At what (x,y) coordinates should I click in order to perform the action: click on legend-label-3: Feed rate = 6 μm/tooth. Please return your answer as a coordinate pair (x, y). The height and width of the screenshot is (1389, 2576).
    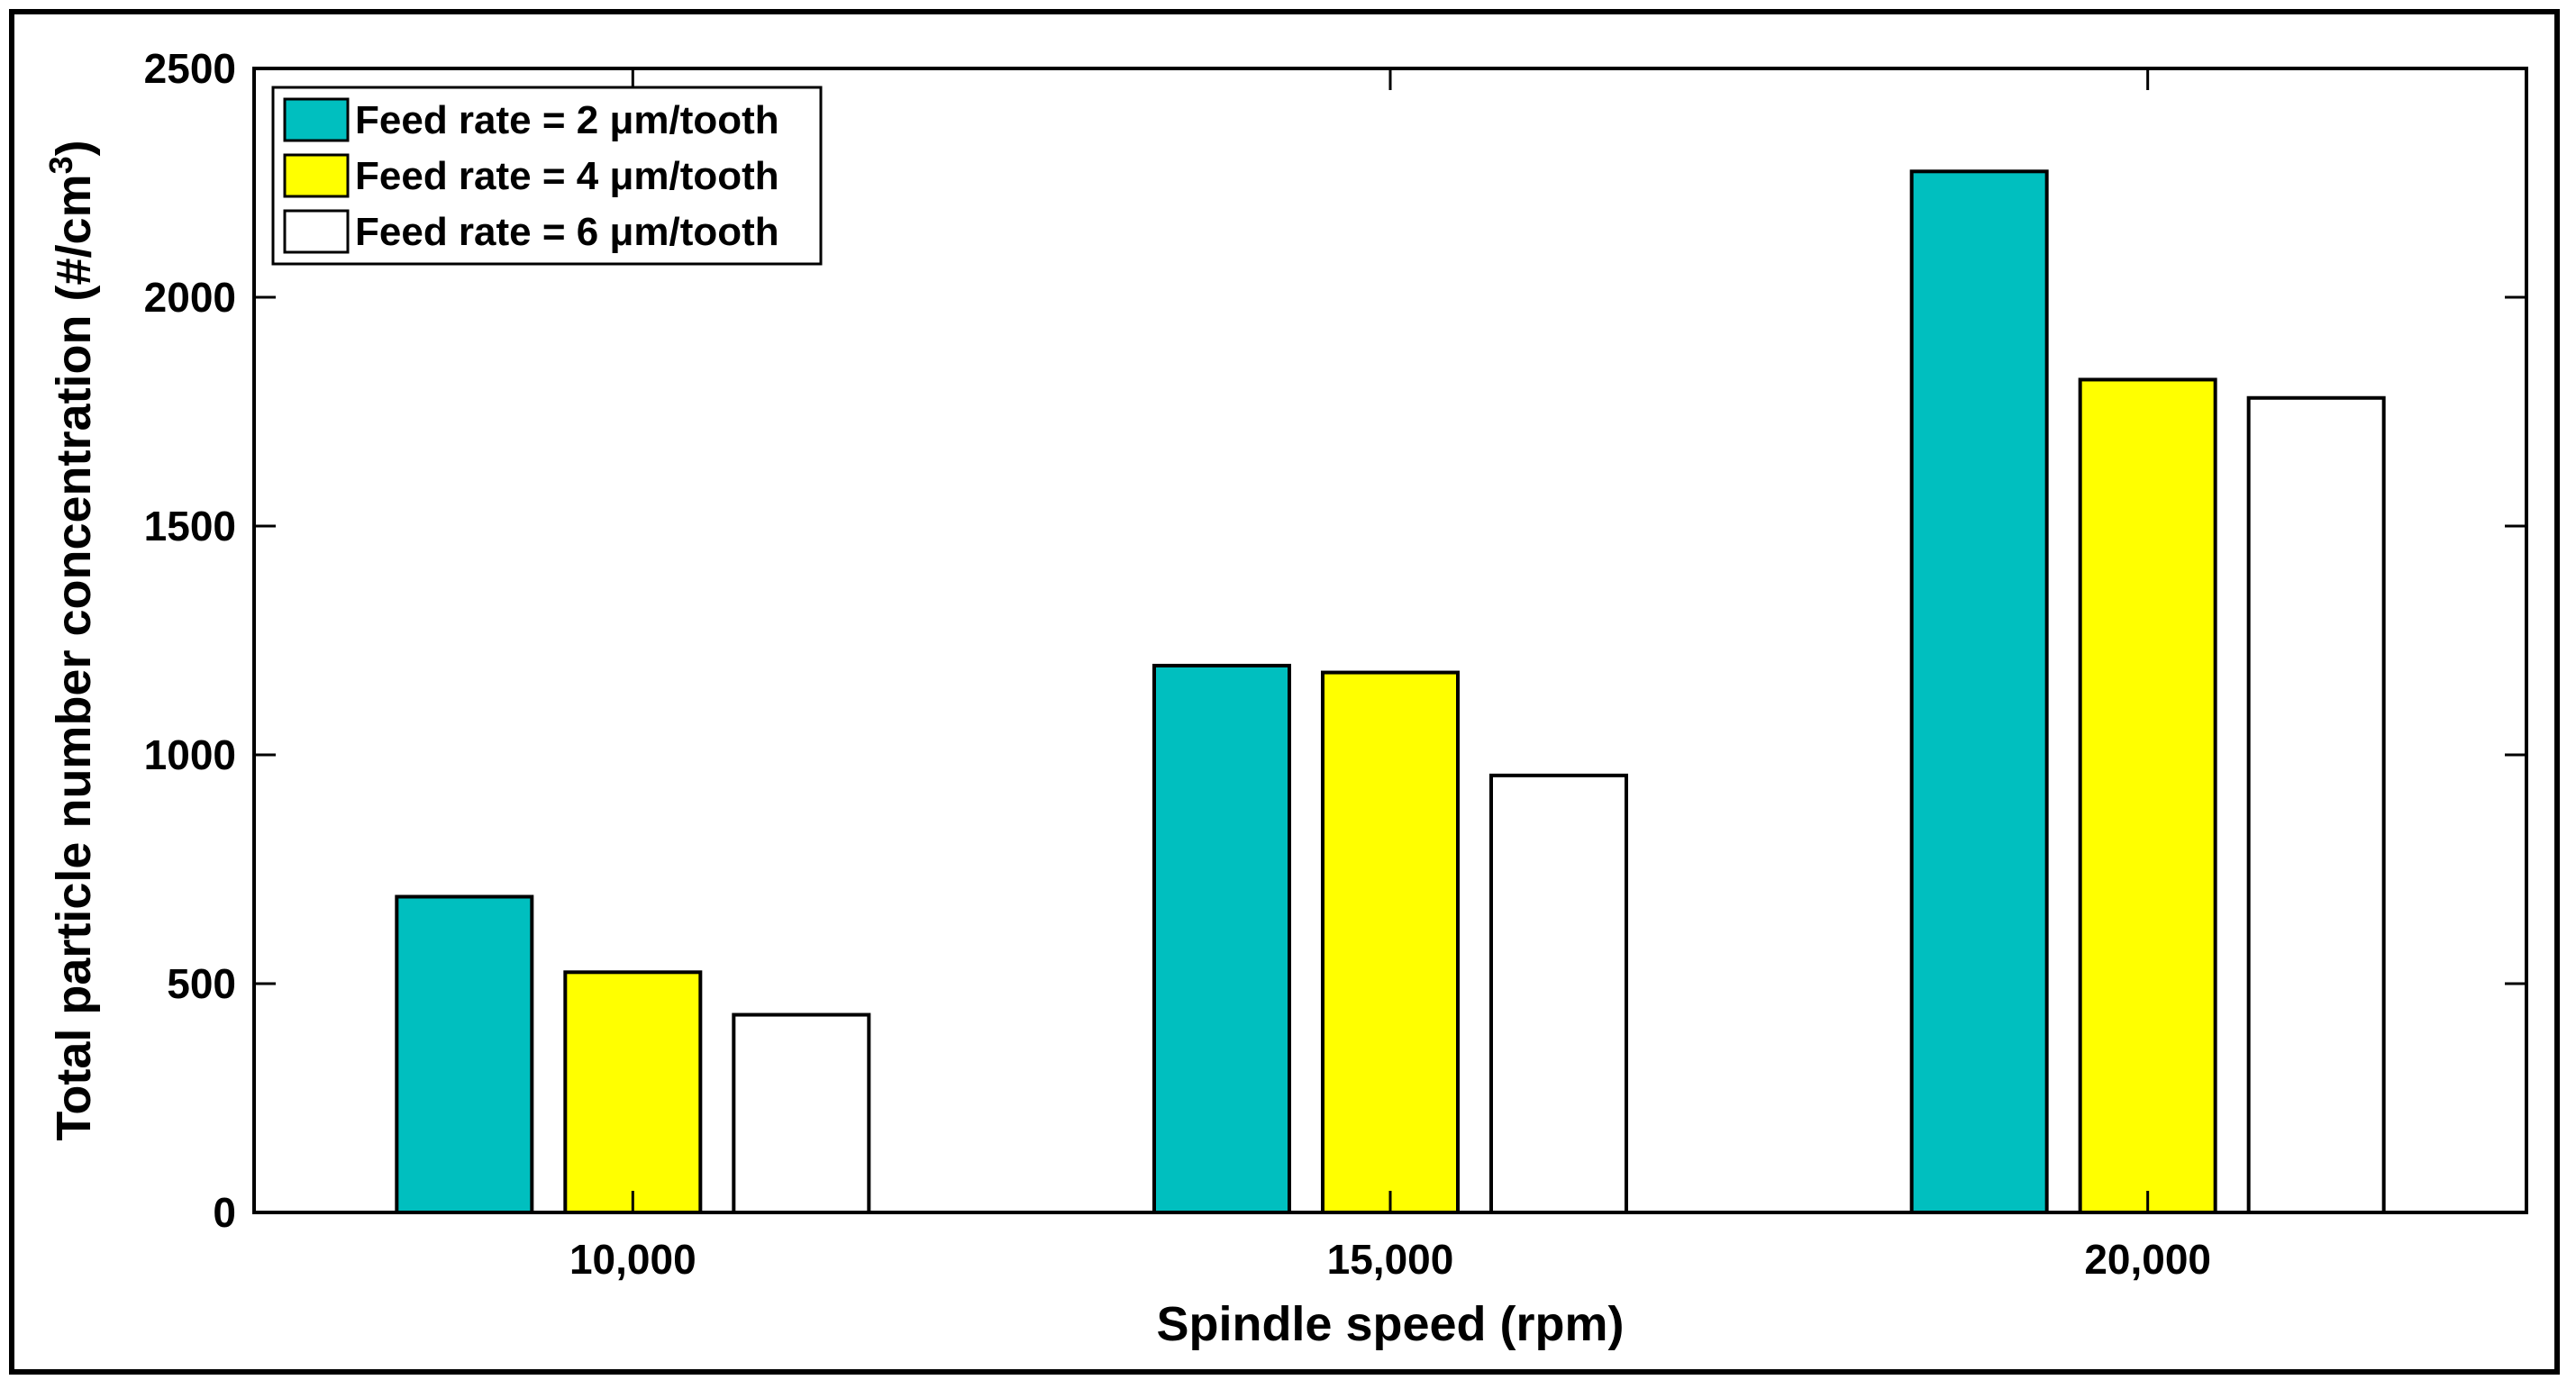
    Looking at the image, I should click on (567, 232).